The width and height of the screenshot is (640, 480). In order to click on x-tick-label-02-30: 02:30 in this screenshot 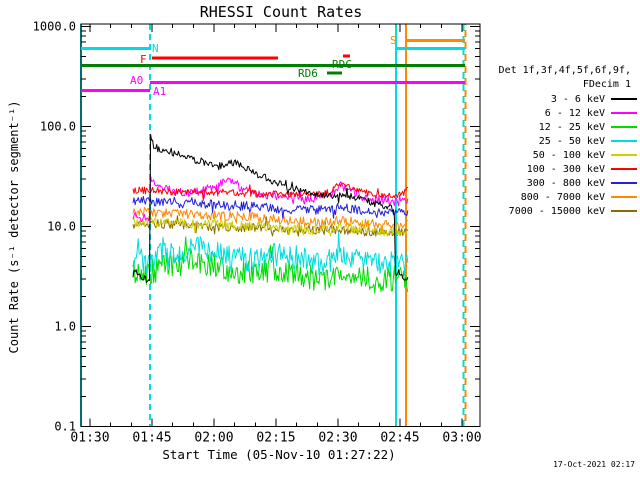, I will do `click(337, 438)`.